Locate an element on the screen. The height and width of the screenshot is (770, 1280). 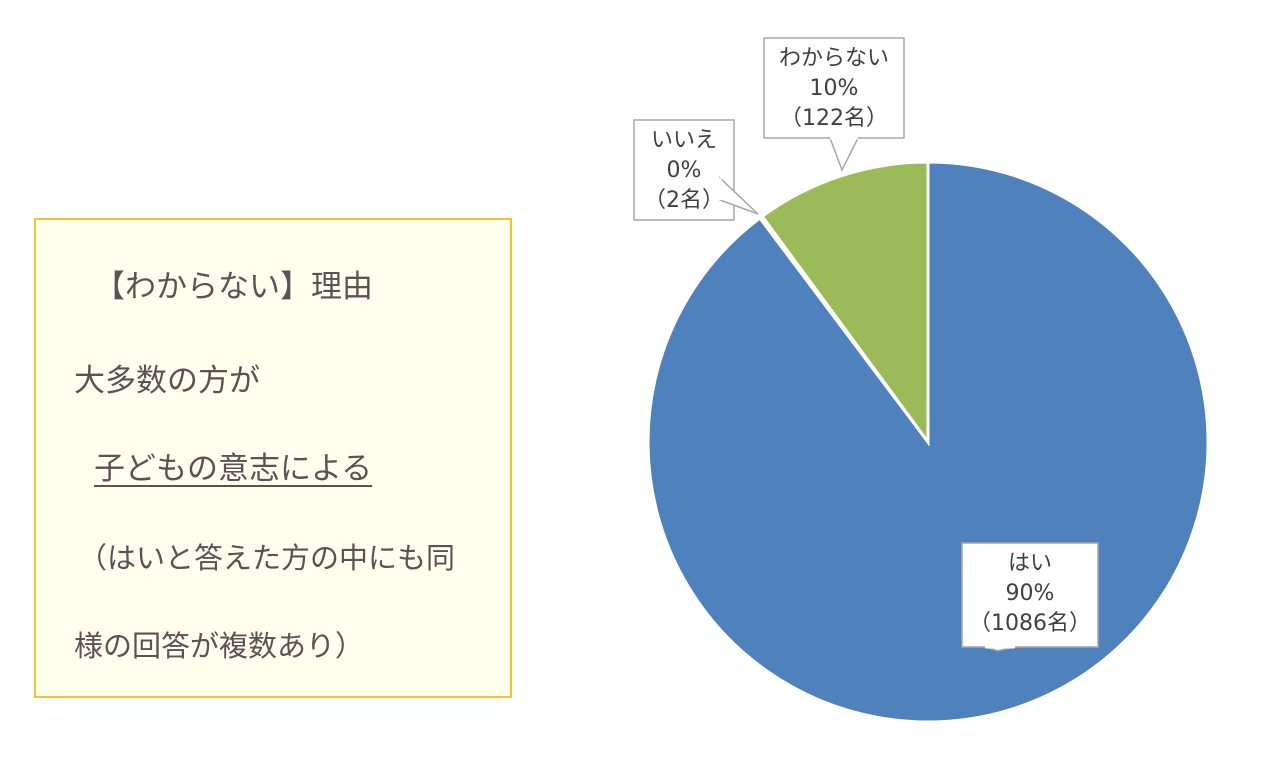
callout-pointer is located at coordinates (844, 154).